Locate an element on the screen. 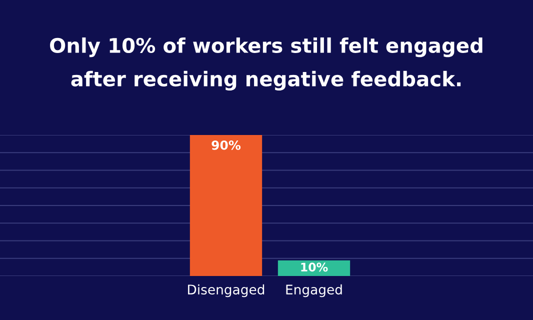 This screenshot has width=533, height=320. x-tick-label: Engaged is located at coordinates (314, 291).